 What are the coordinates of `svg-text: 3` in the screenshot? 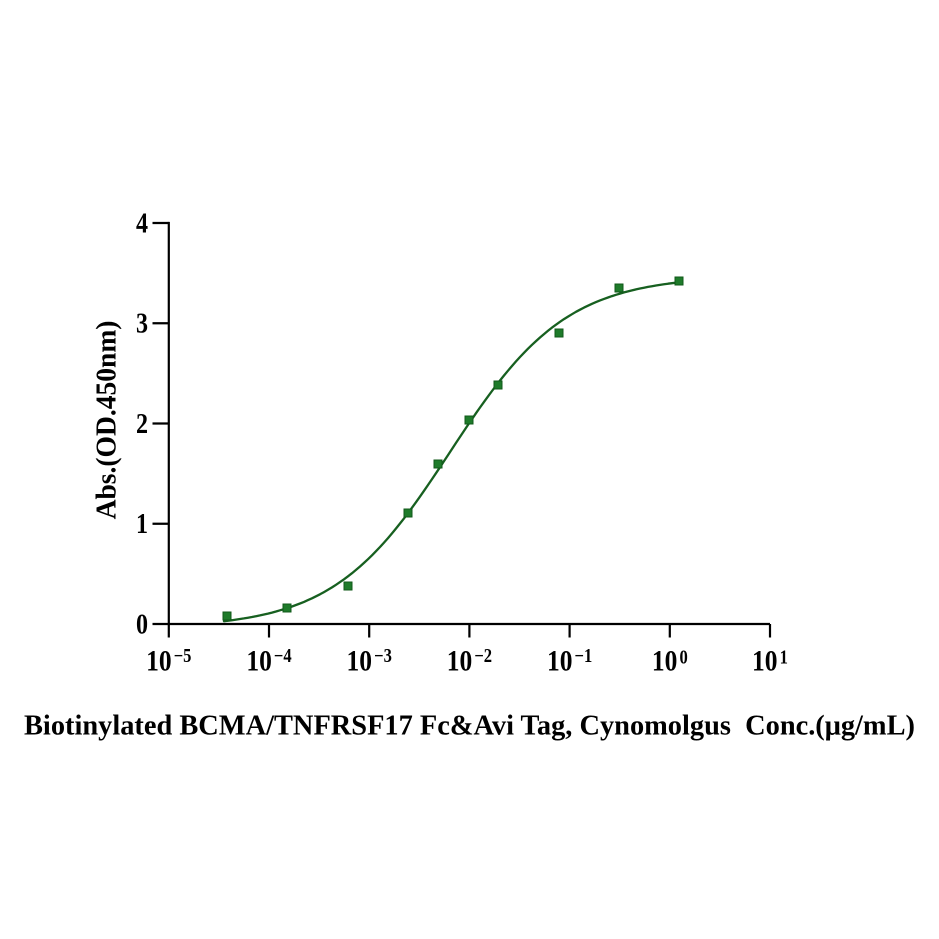 It's located at (142, 322).